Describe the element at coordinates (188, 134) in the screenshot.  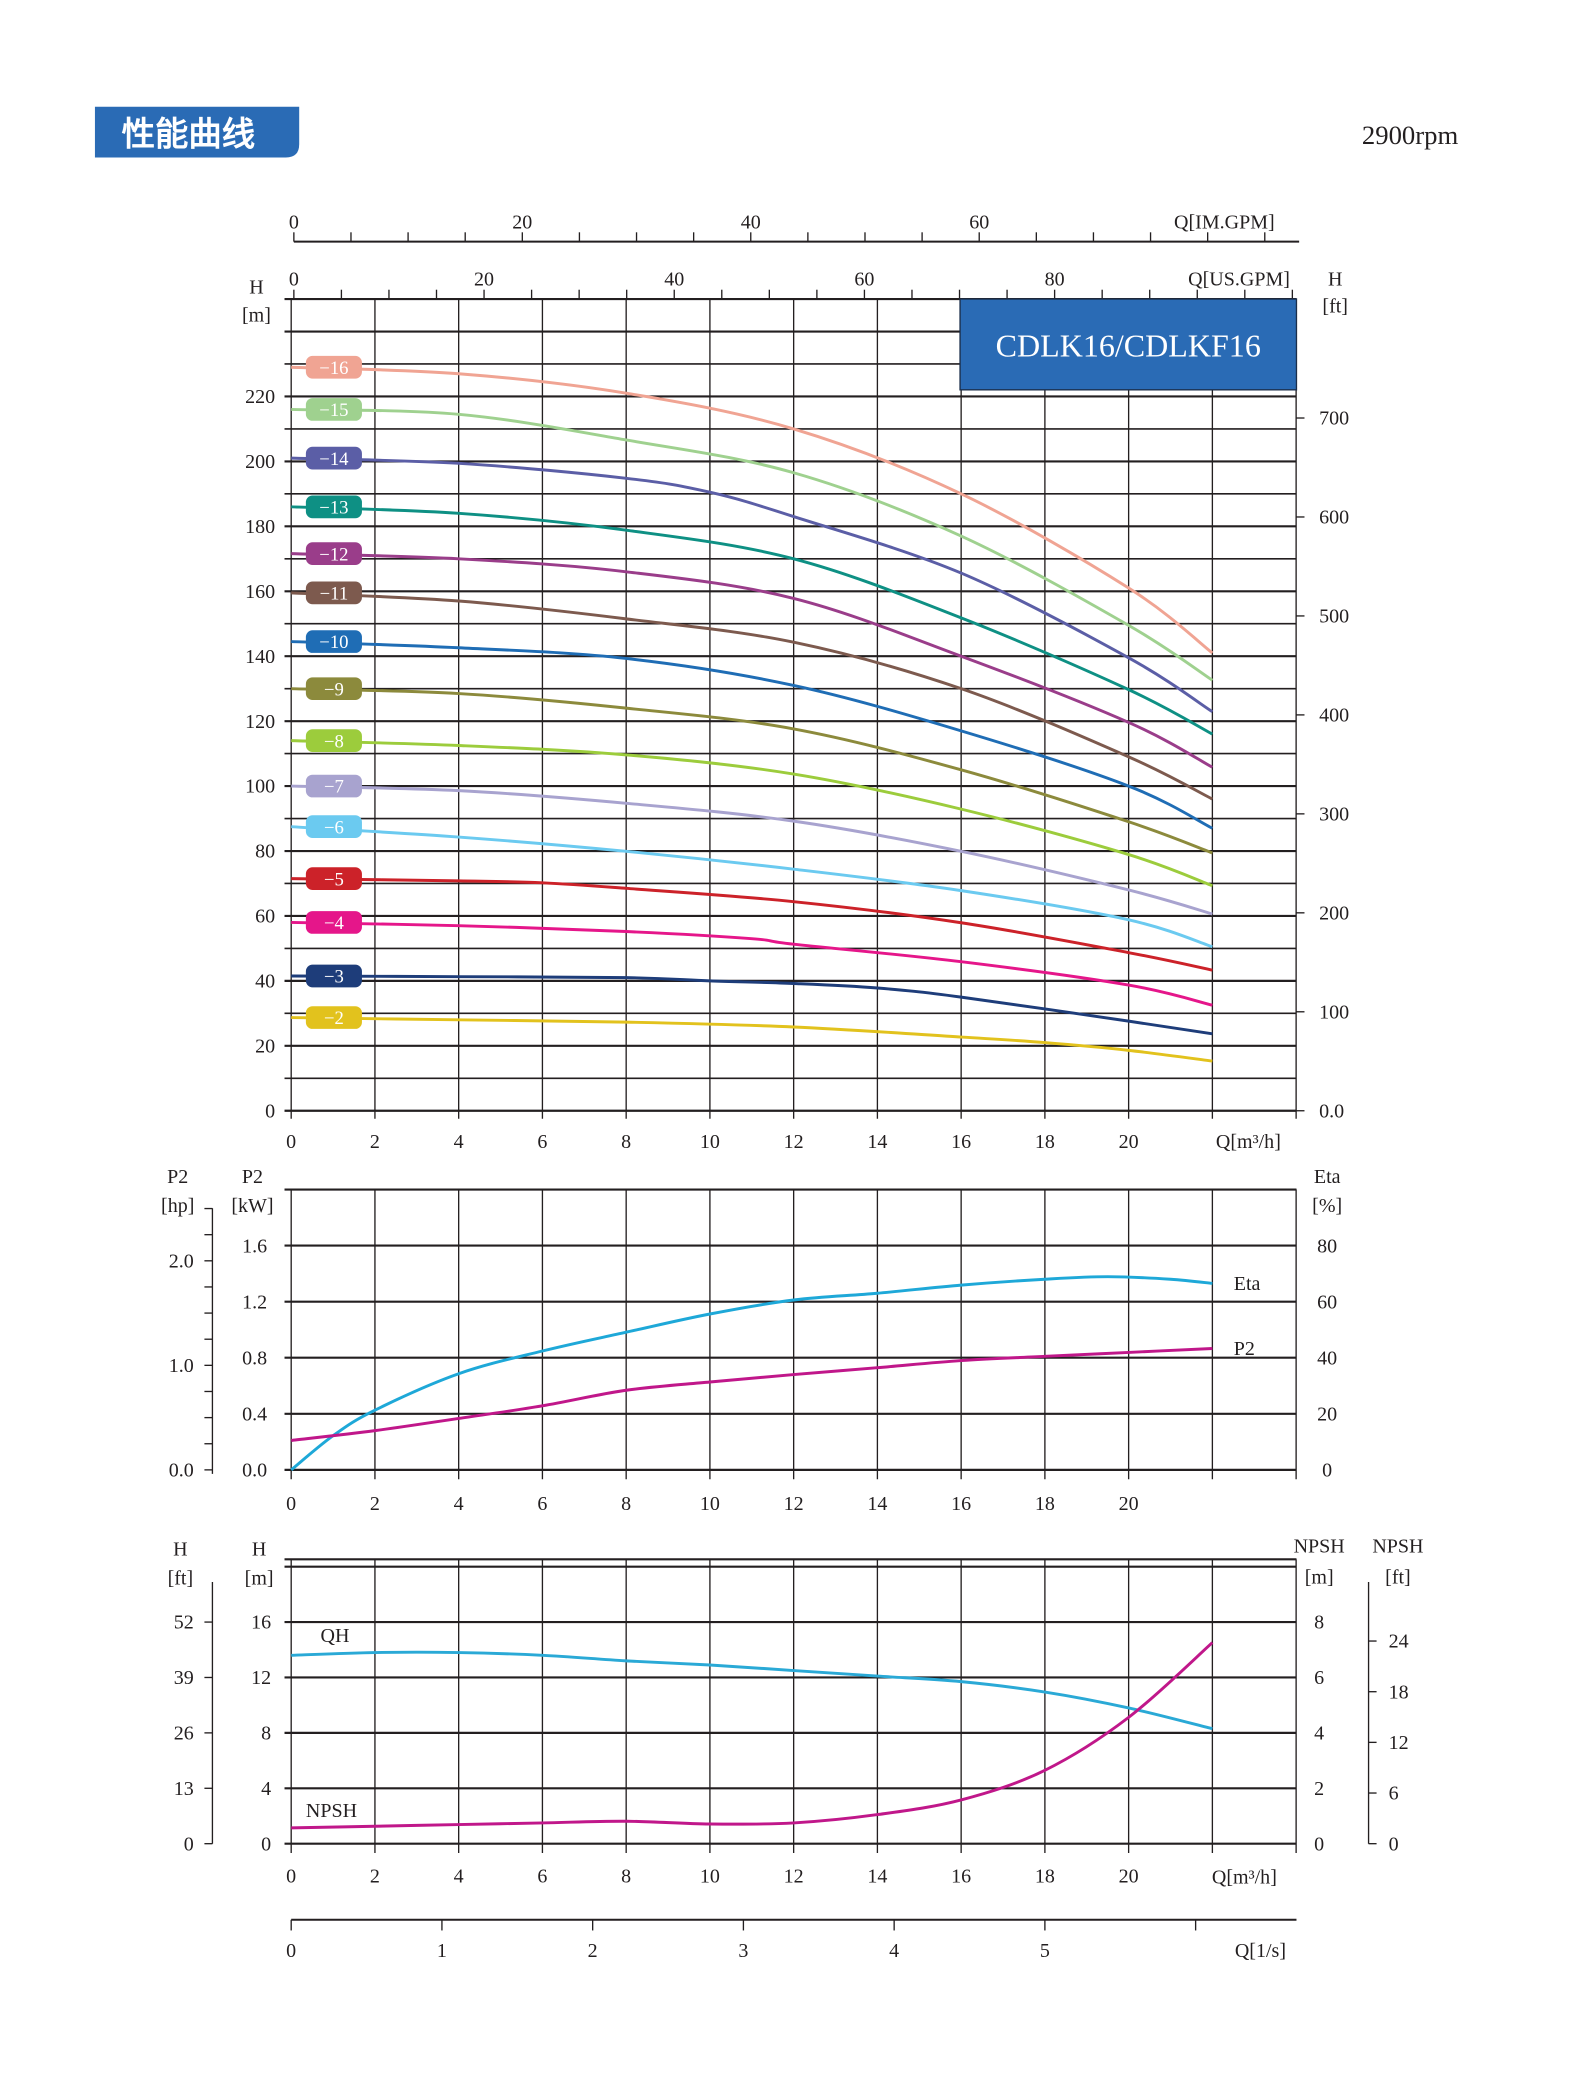
I see `section-title: 性能曲线` at that location.